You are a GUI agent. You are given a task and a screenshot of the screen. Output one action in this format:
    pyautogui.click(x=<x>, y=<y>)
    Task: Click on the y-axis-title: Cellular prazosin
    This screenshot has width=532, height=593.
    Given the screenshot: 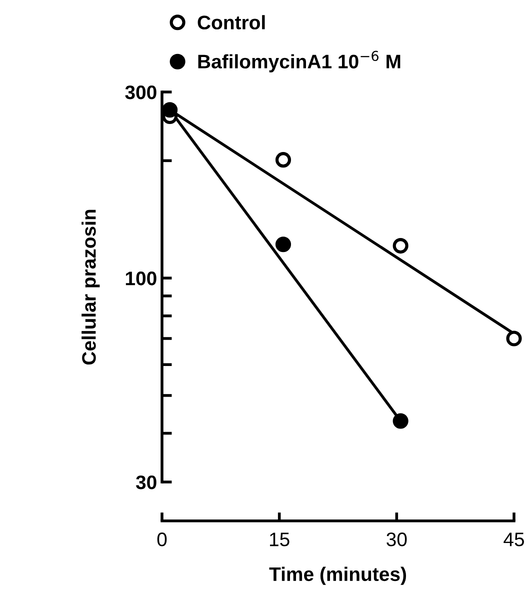 What is the action you would take?
    pyautogui.click(x=91, y=287)
    